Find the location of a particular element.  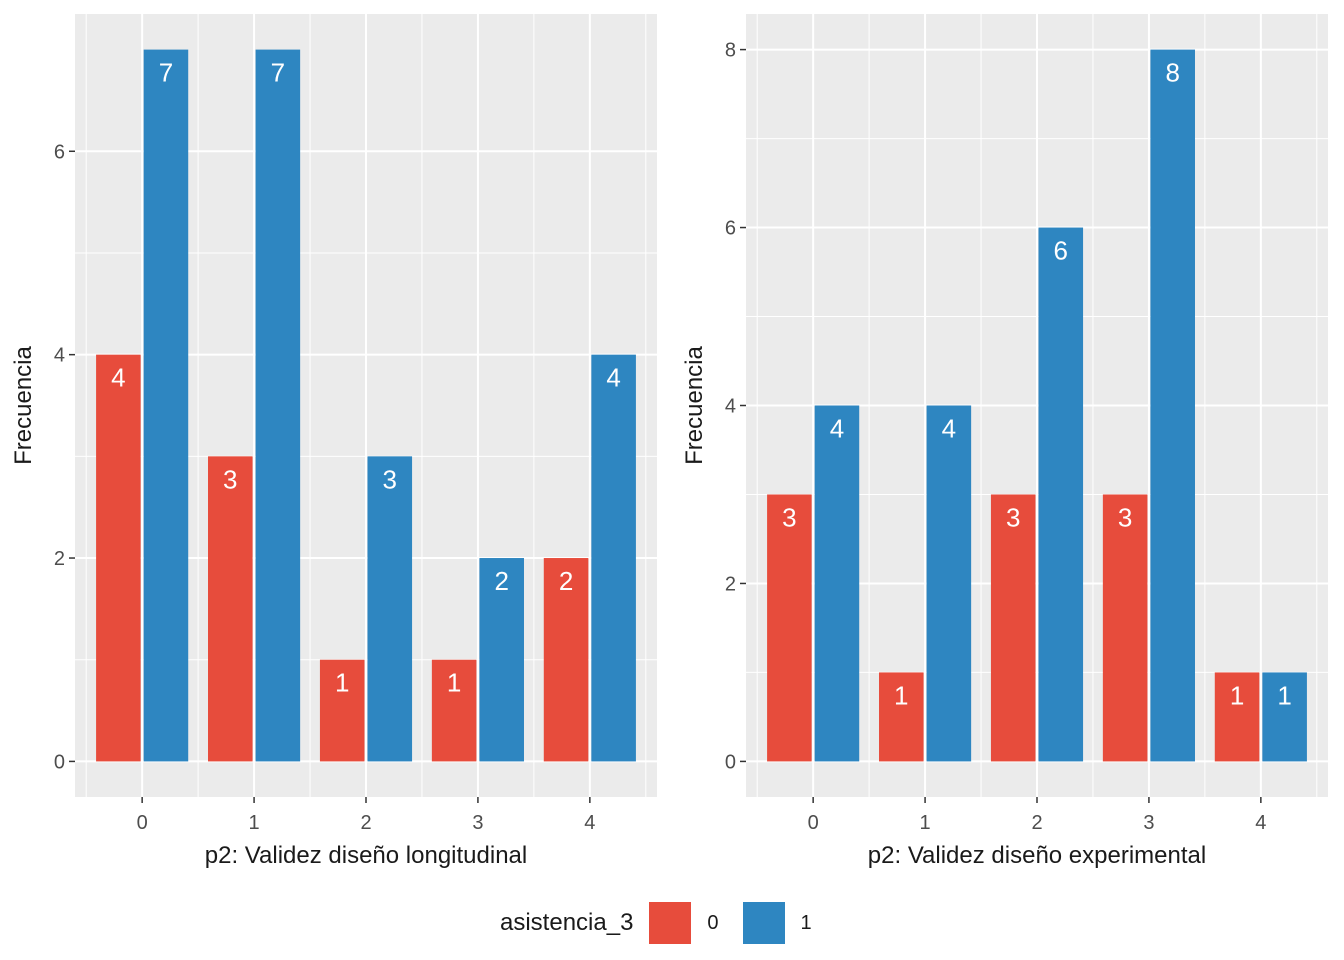

legend-item-0: 0 is located at coordinates (684, 923).